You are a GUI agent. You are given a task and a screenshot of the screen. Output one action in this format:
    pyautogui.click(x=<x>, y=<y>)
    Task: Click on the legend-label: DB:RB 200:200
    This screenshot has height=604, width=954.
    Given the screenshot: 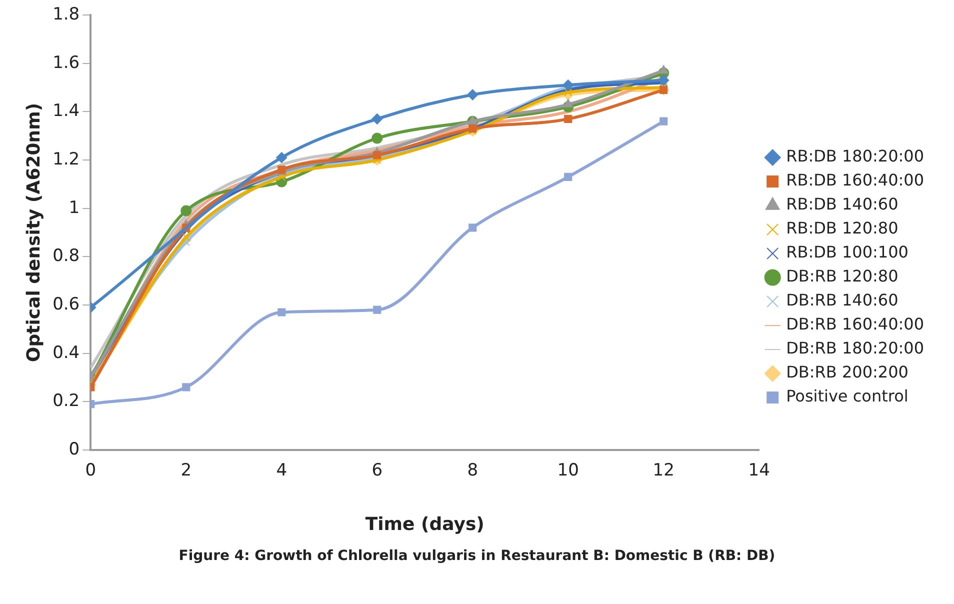 What is the action you would take?
    pyautogui.click(x=847, y=372)
    